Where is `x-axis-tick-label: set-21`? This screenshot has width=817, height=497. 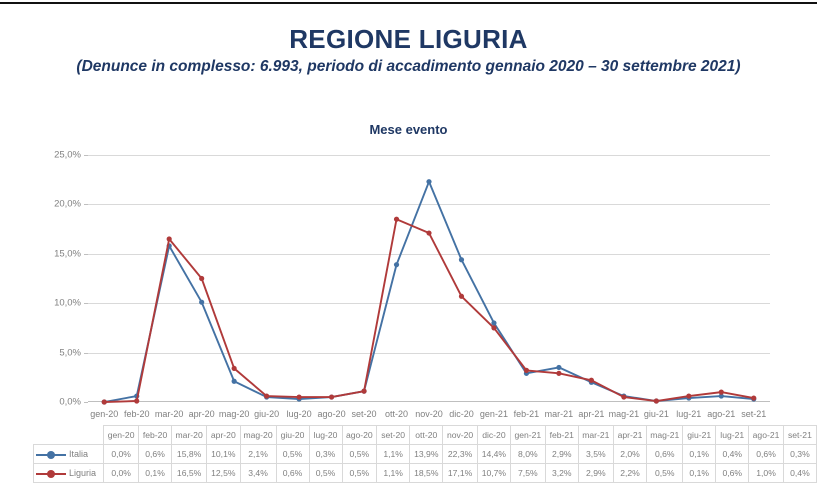 x-axis-tick-label: set-21 is located at coordinates (754, 414).